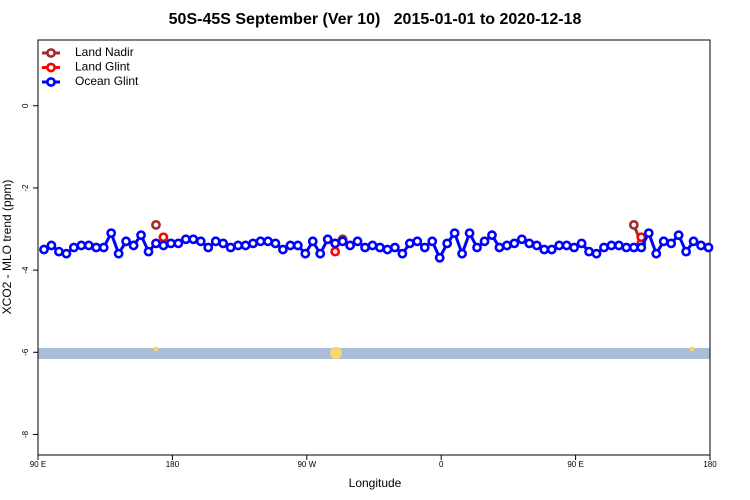 Image resolution: width=750 pixels, height=500 pixels. What do you see at coordinates (25, 352) in the screenshot?
I see `y-tick-label: -6` at bounding box center [25, 352].